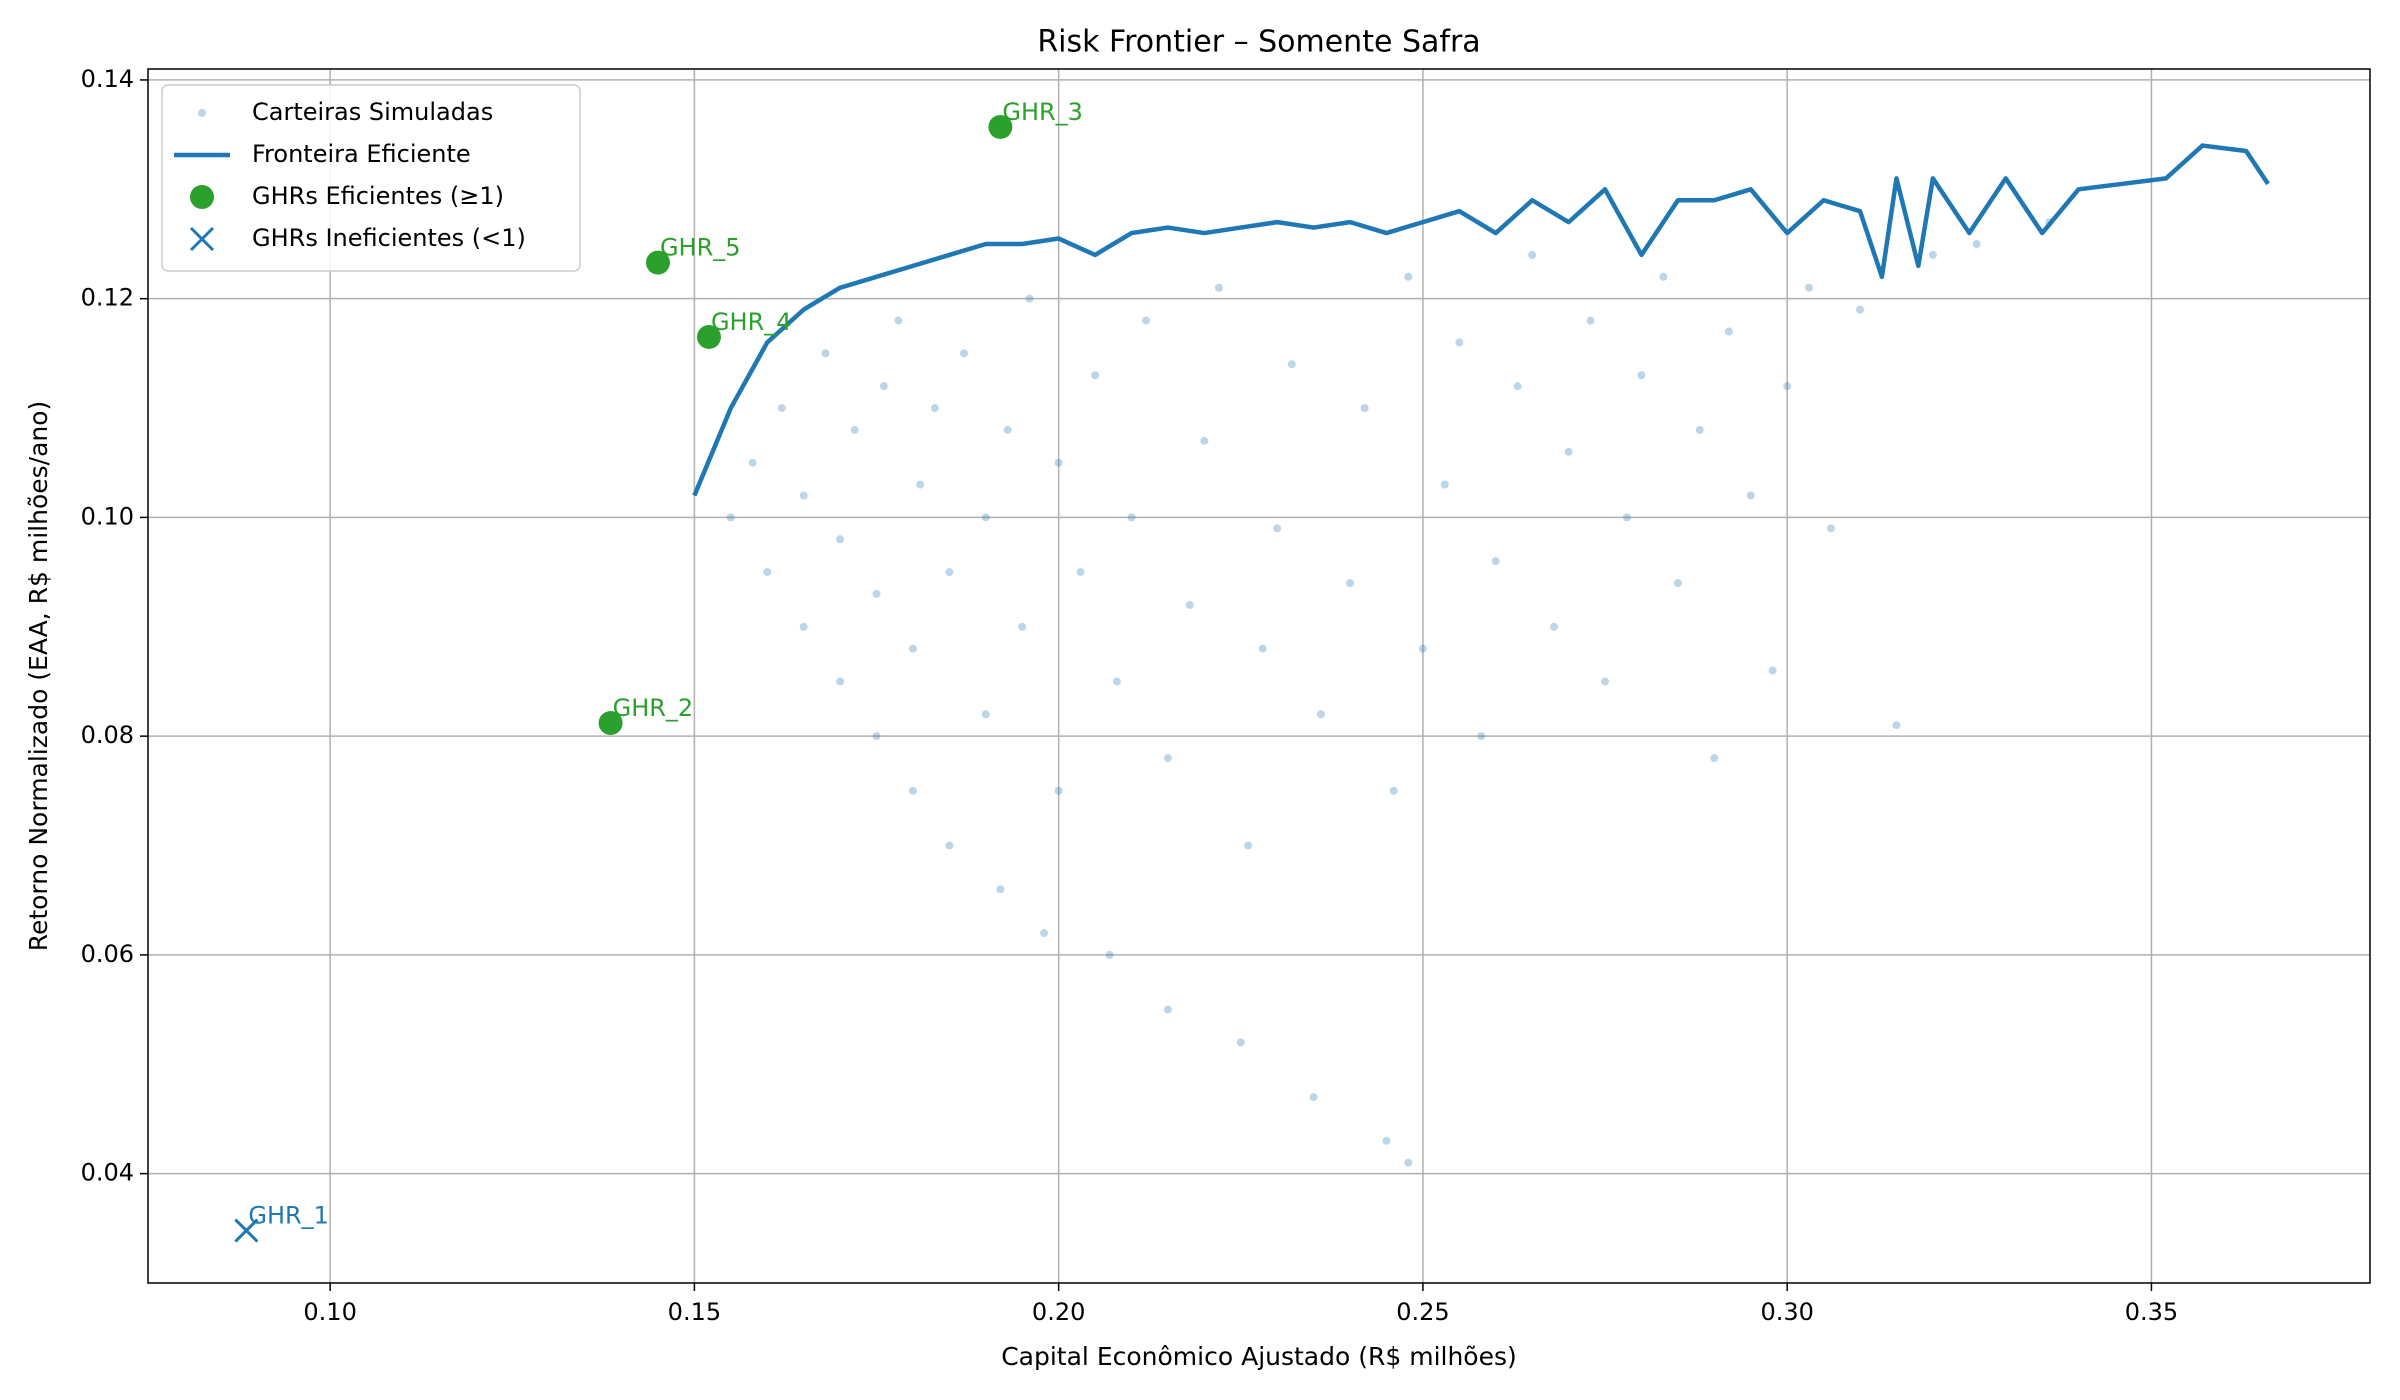 This screenshot has height=1400, width=2400. What do you see at coordinates (653, 708) in the screenshot?
I see `point-label: GHR_2` at bounding box center [653, 708].